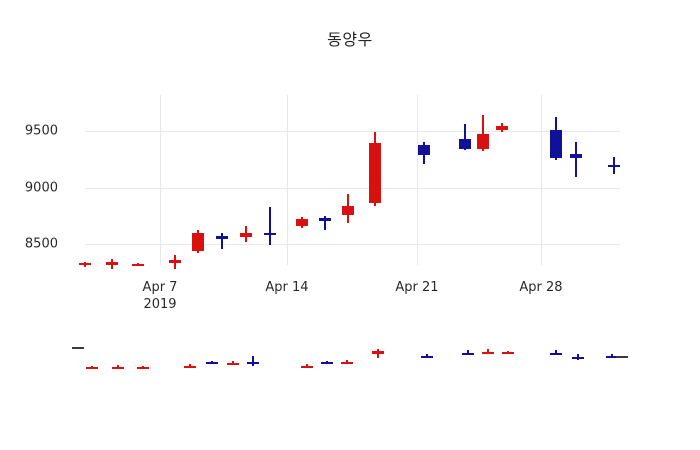 The image size is (700, 450). I want to click on x-tick-3: Apr 28, so click(541, 287).